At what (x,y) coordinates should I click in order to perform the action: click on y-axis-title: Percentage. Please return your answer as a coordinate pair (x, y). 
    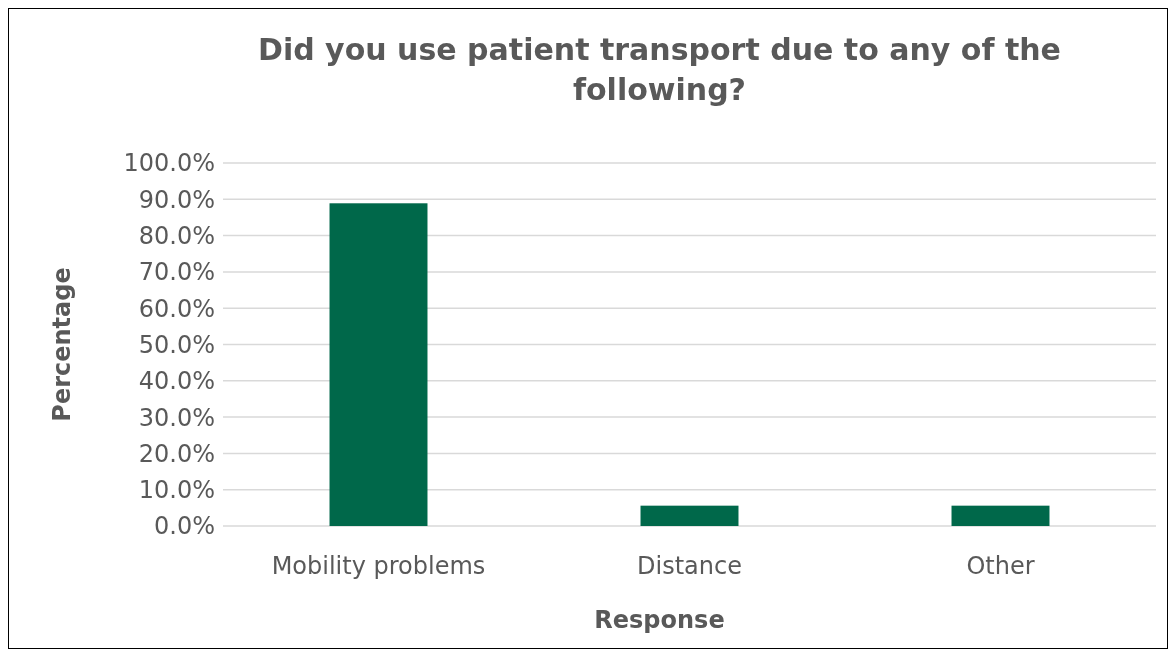
    Looking at the image, I should click on (62, 344).